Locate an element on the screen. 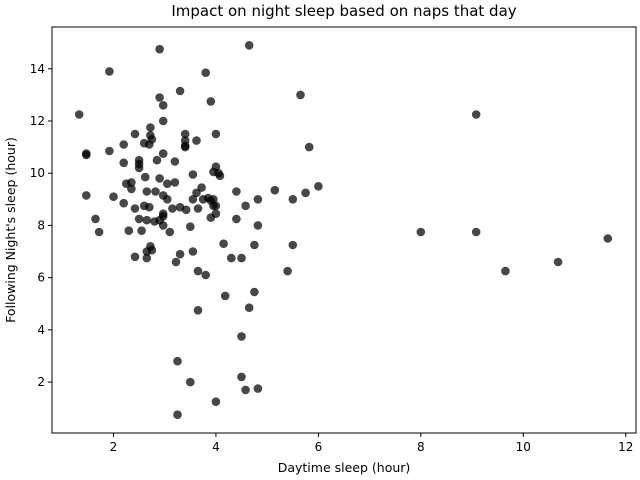 The width and height of the screenshot is (640, 480). x-axis: 2 4 6 8 10 12 is located at coordinates (371, 443).